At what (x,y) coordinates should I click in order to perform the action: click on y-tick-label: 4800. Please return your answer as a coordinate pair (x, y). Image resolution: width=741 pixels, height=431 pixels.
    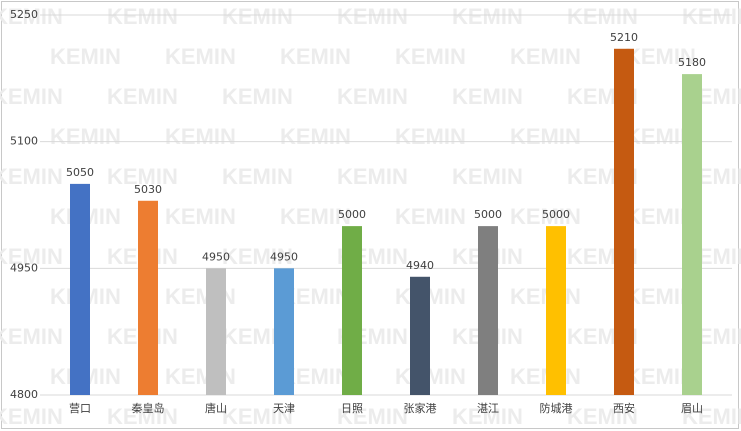
    Looking at the image, I should click on (24, 394).